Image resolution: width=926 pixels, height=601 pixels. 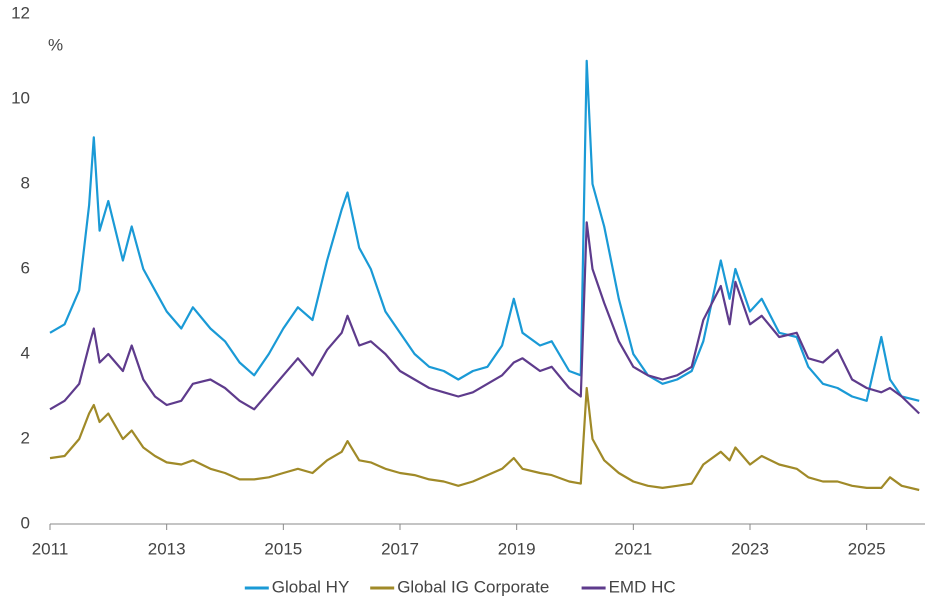 I want to click on x-tick-label: 2021, so click(x=633, y=548).